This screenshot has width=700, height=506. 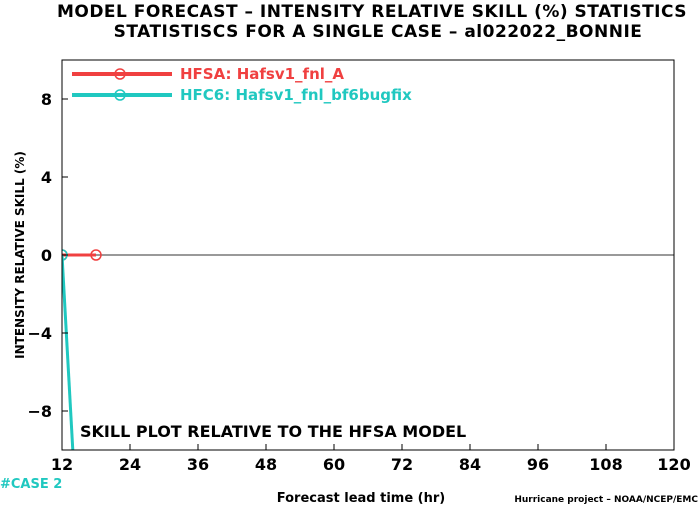 What do you see at coordinates (402, 464) in the screenshot?
I see `x-tick-label: 72` at bounding box center [402, 464].